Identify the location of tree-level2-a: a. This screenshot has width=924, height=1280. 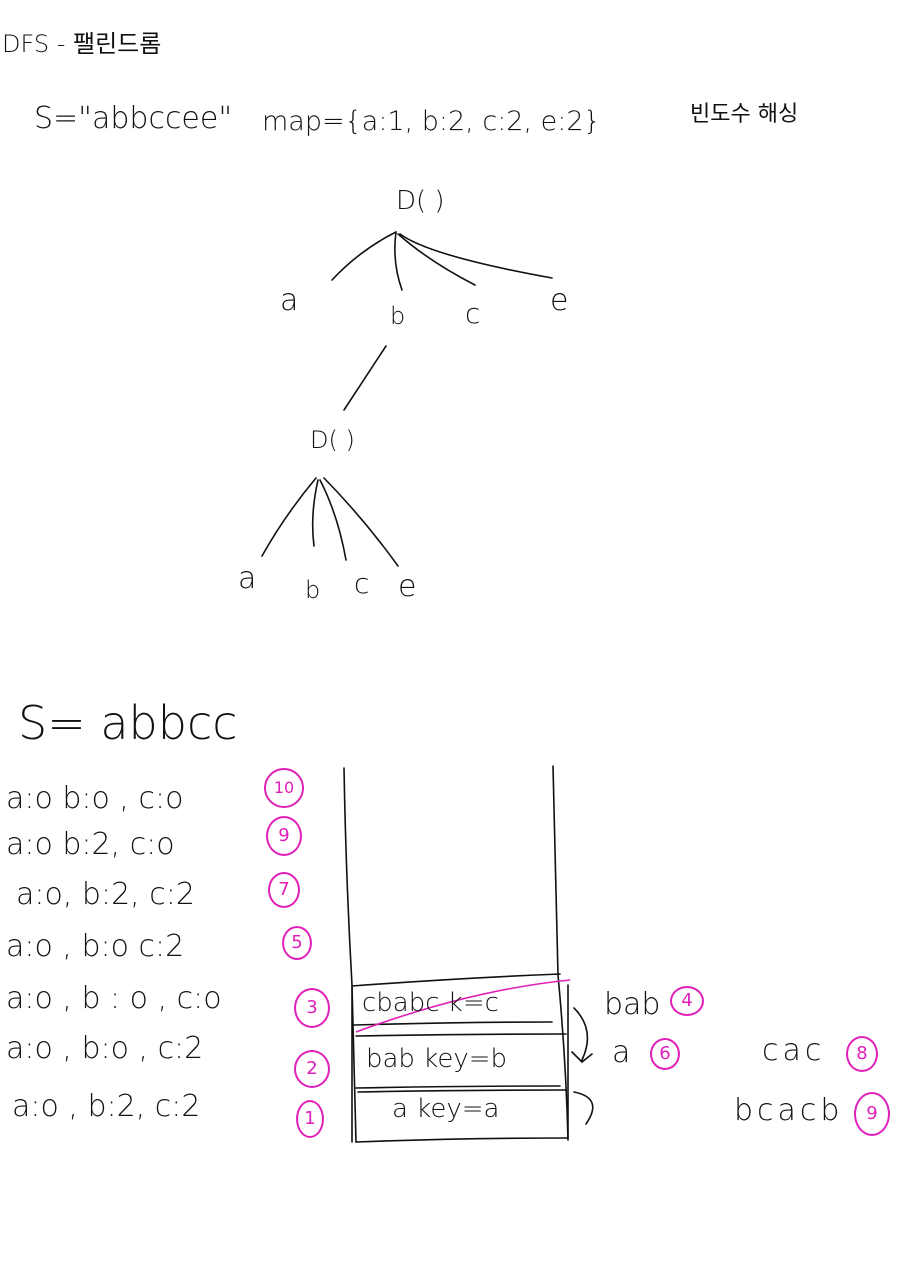
(247, 578).